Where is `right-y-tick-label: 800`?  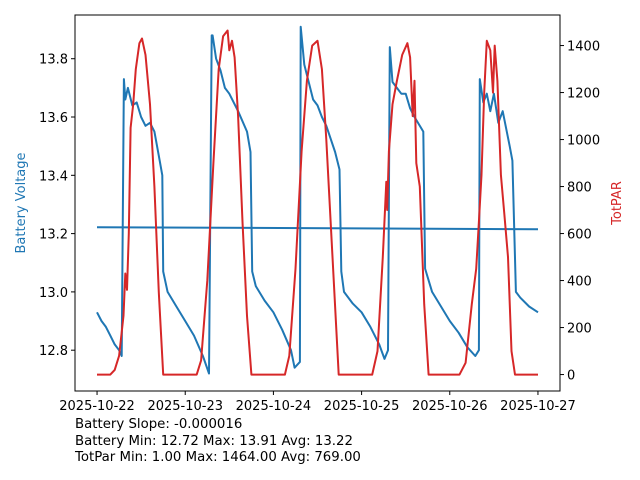 right-y-tick-label: 800 is located at coordinates (579, 188).